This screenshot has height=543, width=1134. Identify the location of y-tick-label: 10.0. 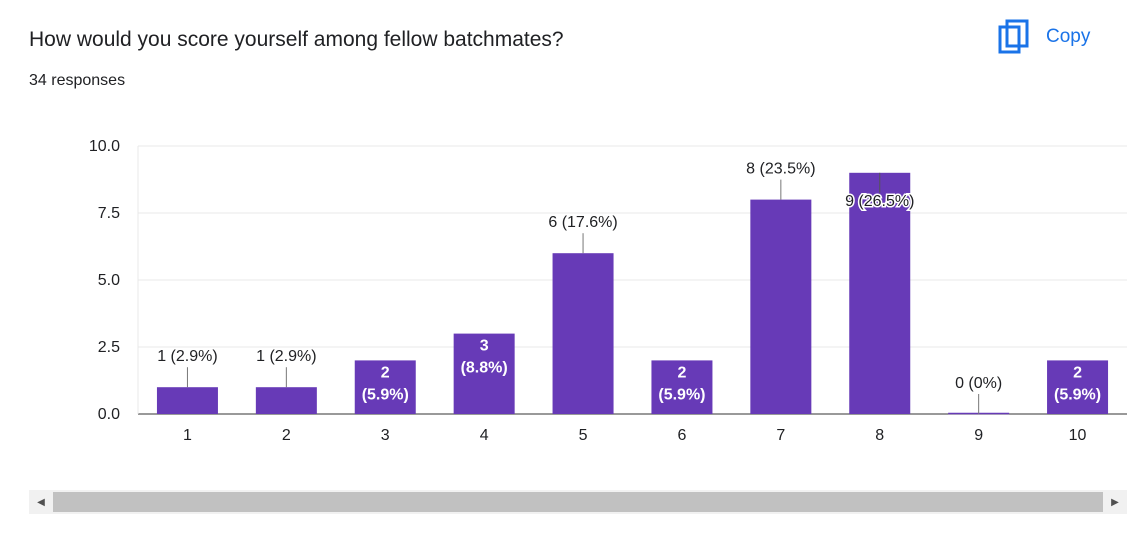
(104, 146).